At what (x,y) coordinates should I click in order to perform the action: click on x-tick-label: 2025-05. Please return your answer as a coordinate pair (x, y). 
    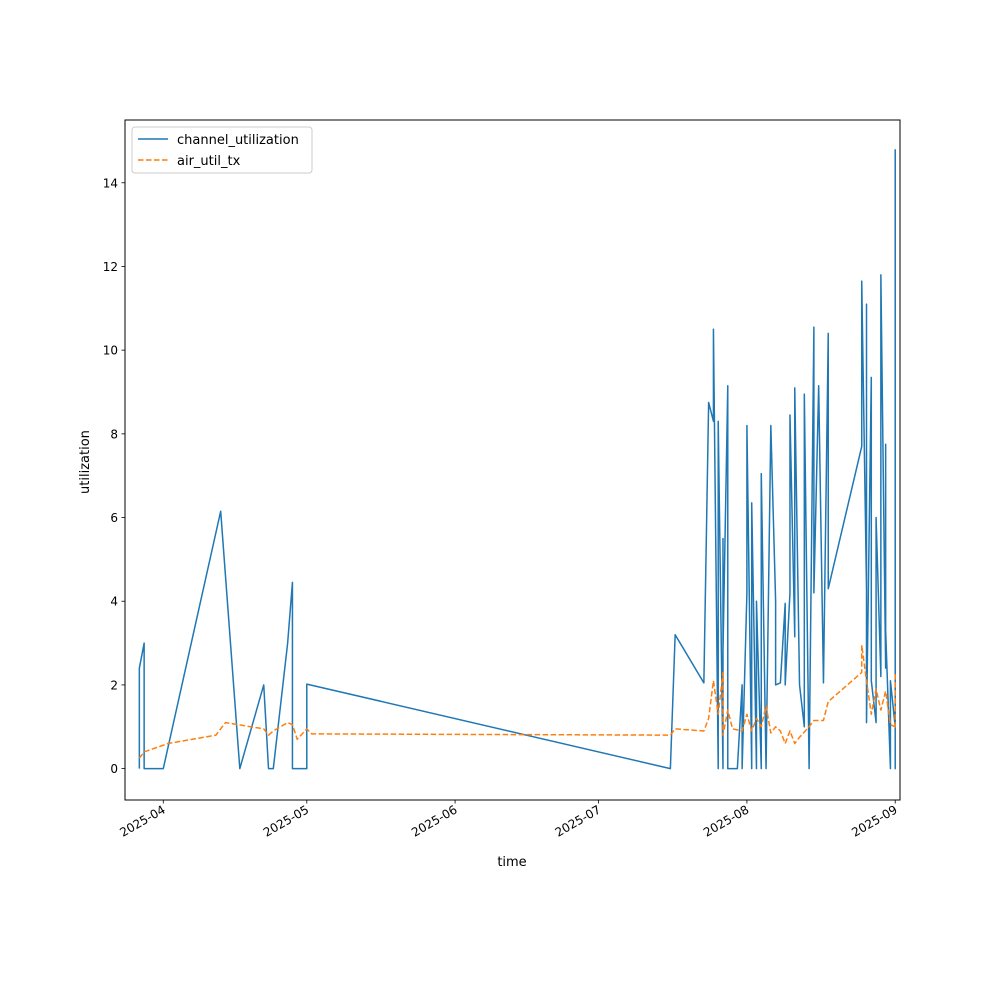
    Looking at the image, I should click on (286, 820).